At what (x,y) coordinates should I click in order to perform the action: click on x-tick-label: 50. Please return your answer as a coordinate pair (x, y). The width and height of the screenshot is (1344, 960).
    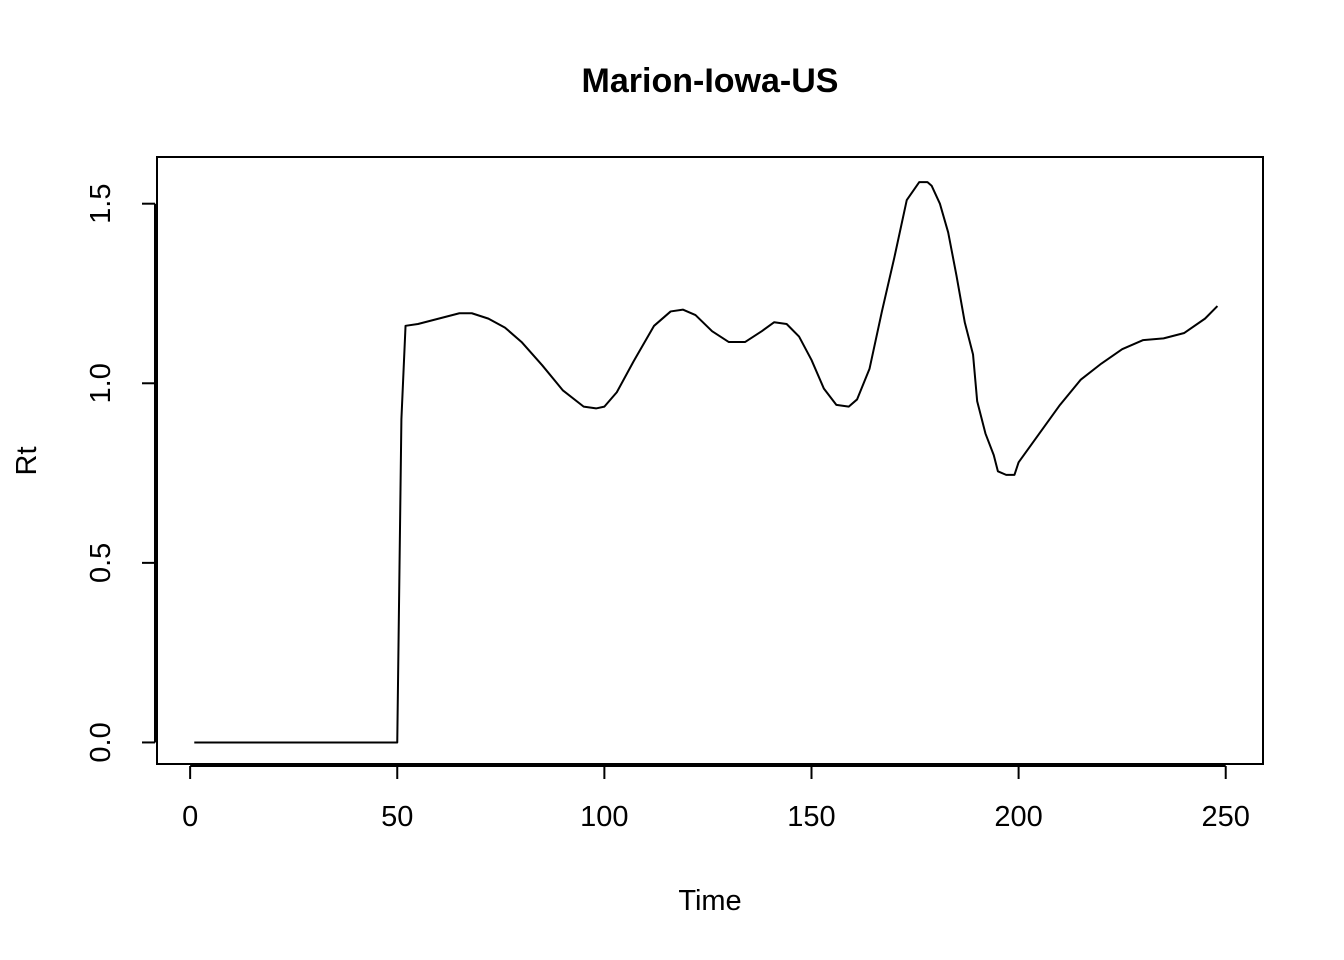
    Looking at the image, I should click on (397, 817).